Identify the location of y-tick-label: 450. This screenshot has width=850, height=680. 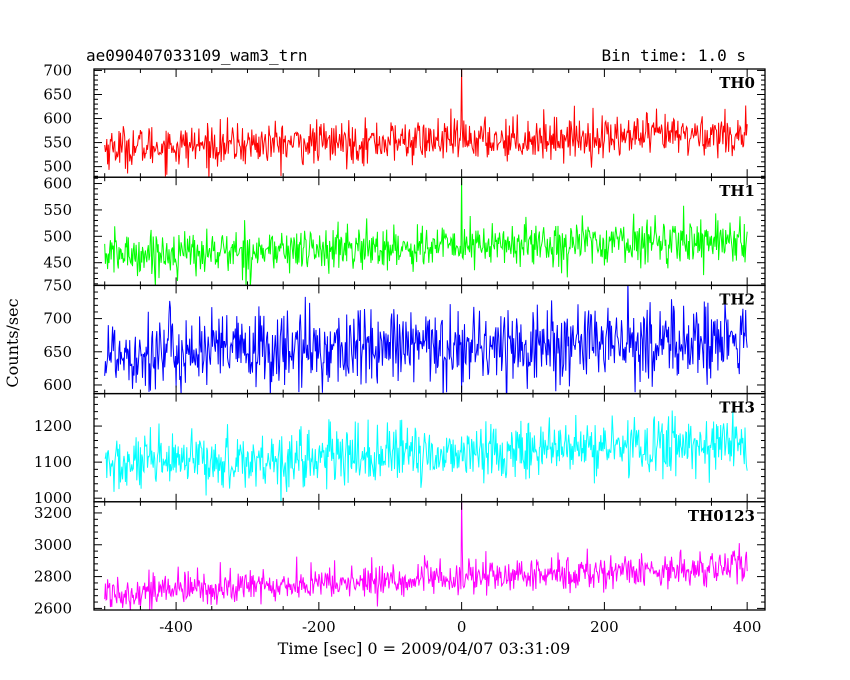
(57, 263).